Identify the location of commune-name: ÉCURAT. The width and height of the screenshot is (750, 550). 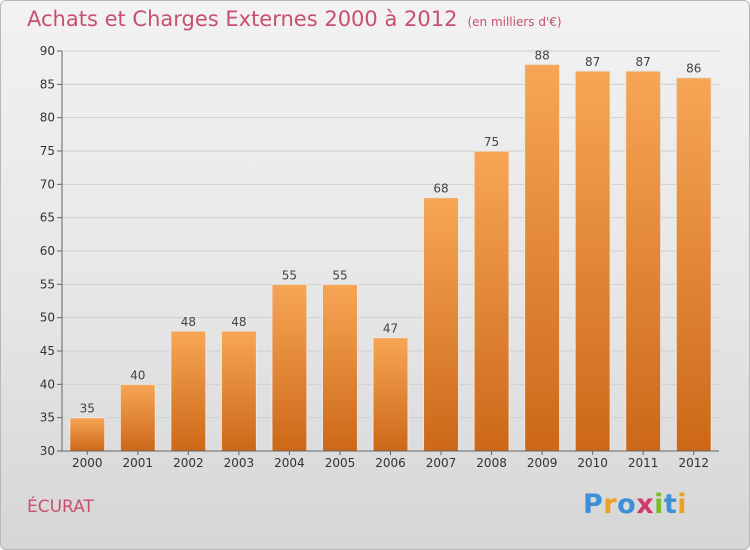
(60, 507).